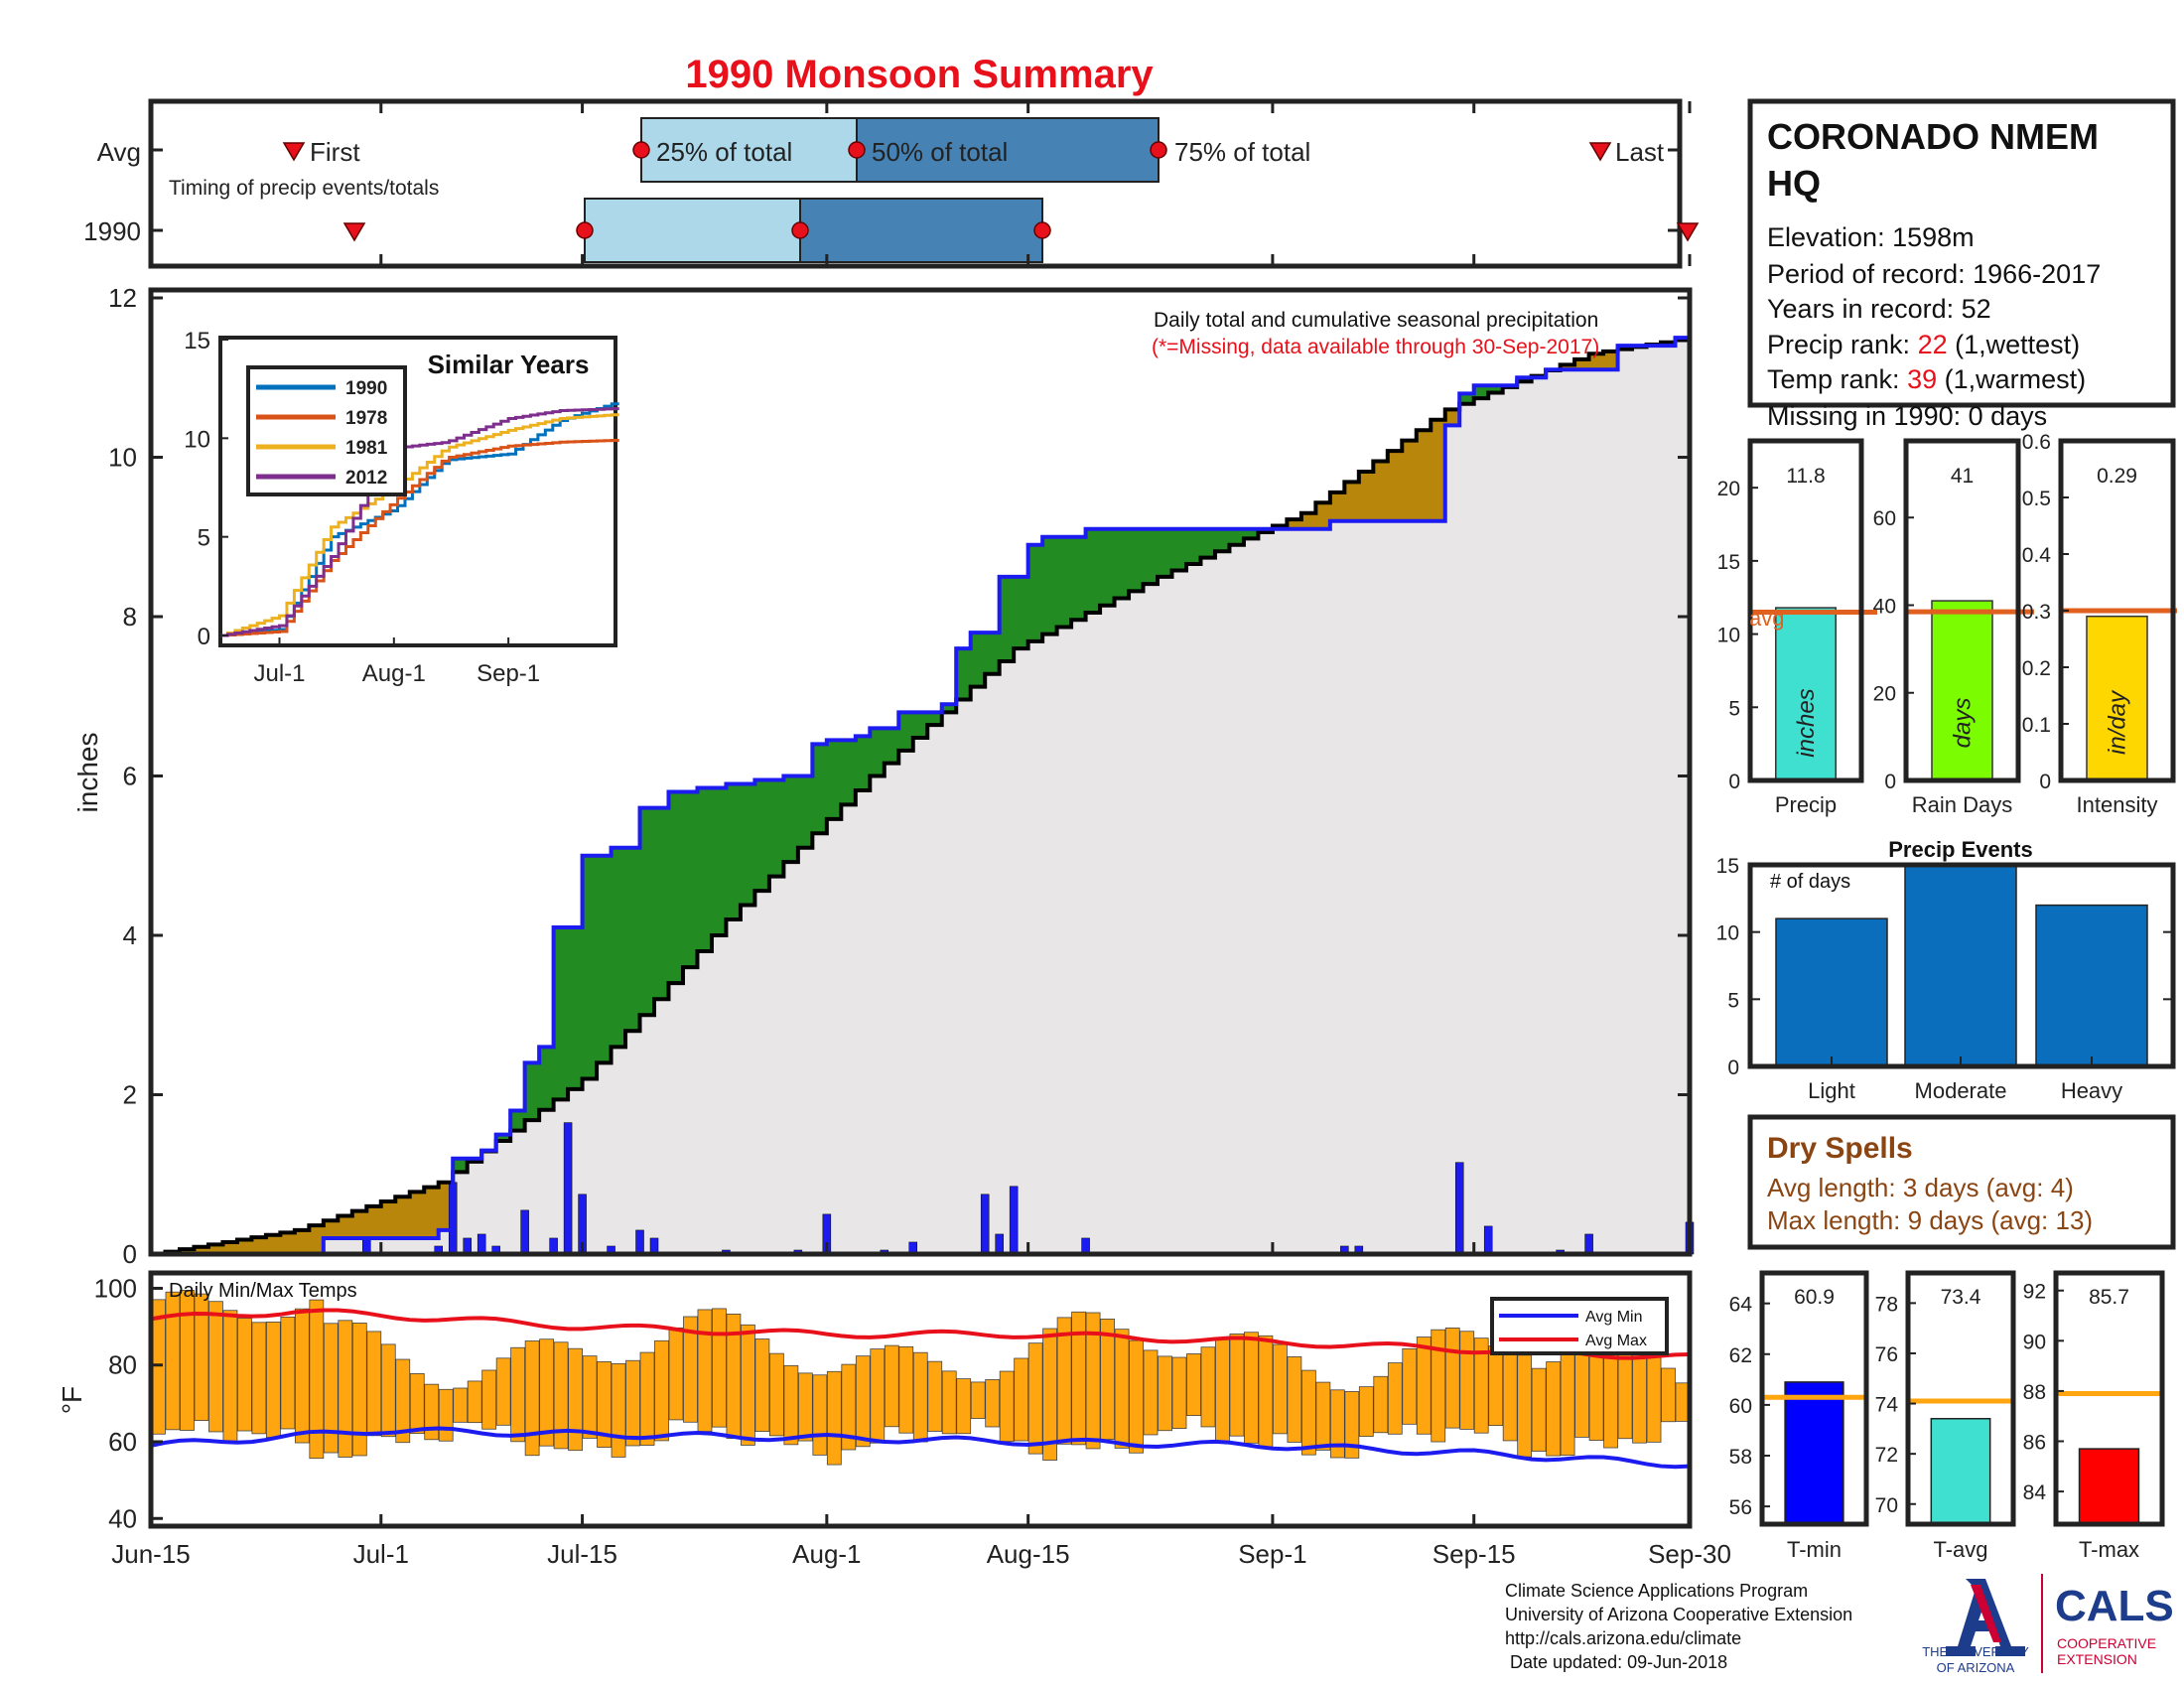  What do you see at coordinates (1963, 723) in the screenshot?
I see `rain_days-unit-label: days` at bounding box center [1963, 723].